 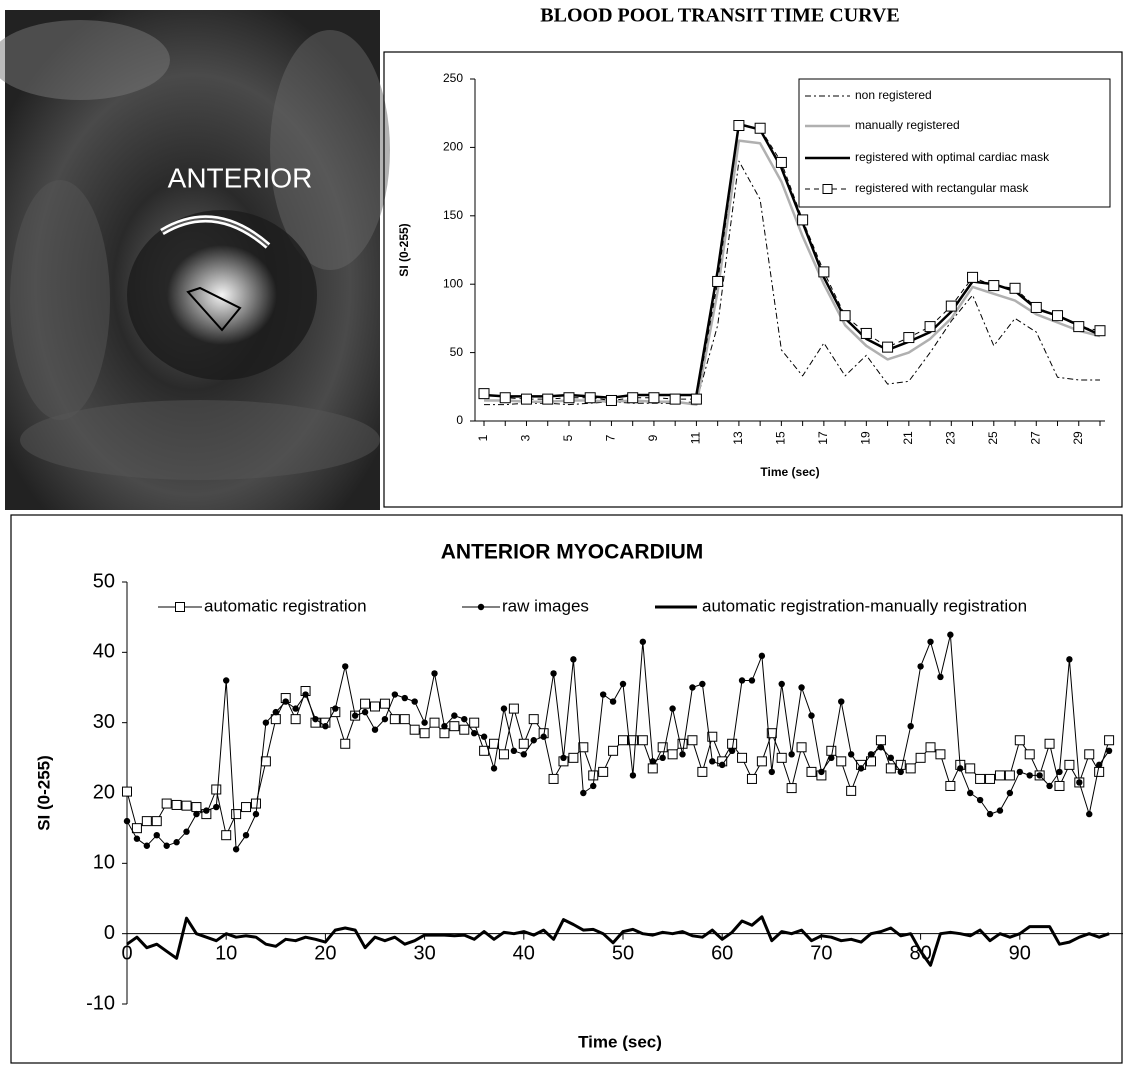 I want to click on x-tick-label: 27, so click(x=1035, y=438).